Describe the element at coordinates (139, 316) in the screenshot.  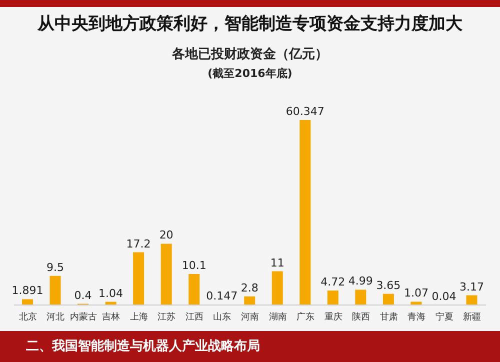
I see `x-tick-label: 上海` at that location.